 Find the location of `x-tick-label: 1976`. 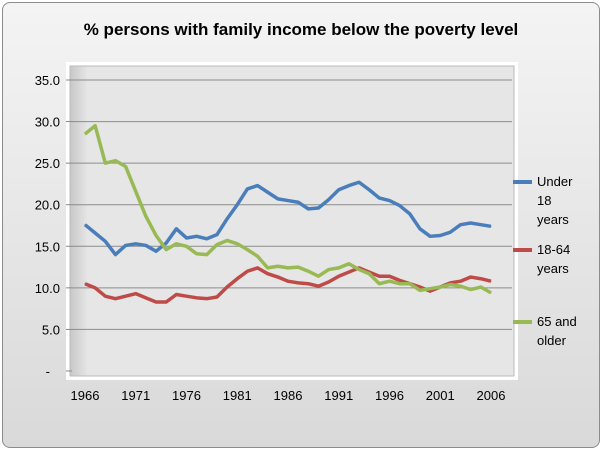

x-tick-label: 1976 is located at coordinates (186, 395).